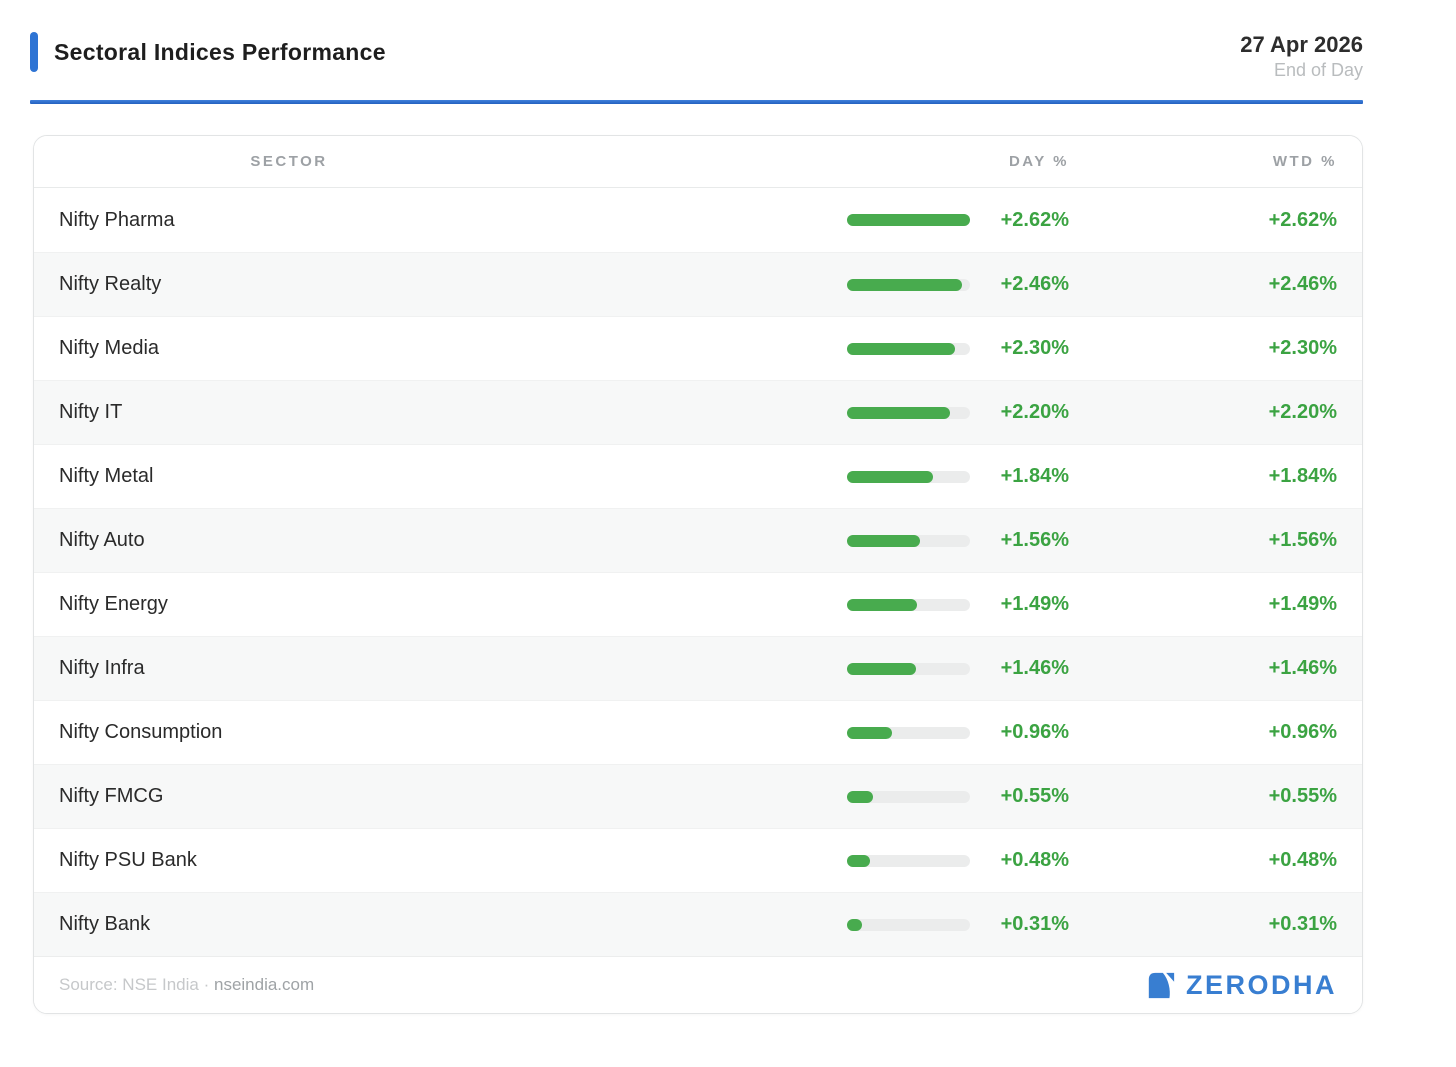 The width and height of the screenshot is (1456, 1067). I want to click on table-row: Nifty FMCG +0.55% +0.55%, so click(698, 796).